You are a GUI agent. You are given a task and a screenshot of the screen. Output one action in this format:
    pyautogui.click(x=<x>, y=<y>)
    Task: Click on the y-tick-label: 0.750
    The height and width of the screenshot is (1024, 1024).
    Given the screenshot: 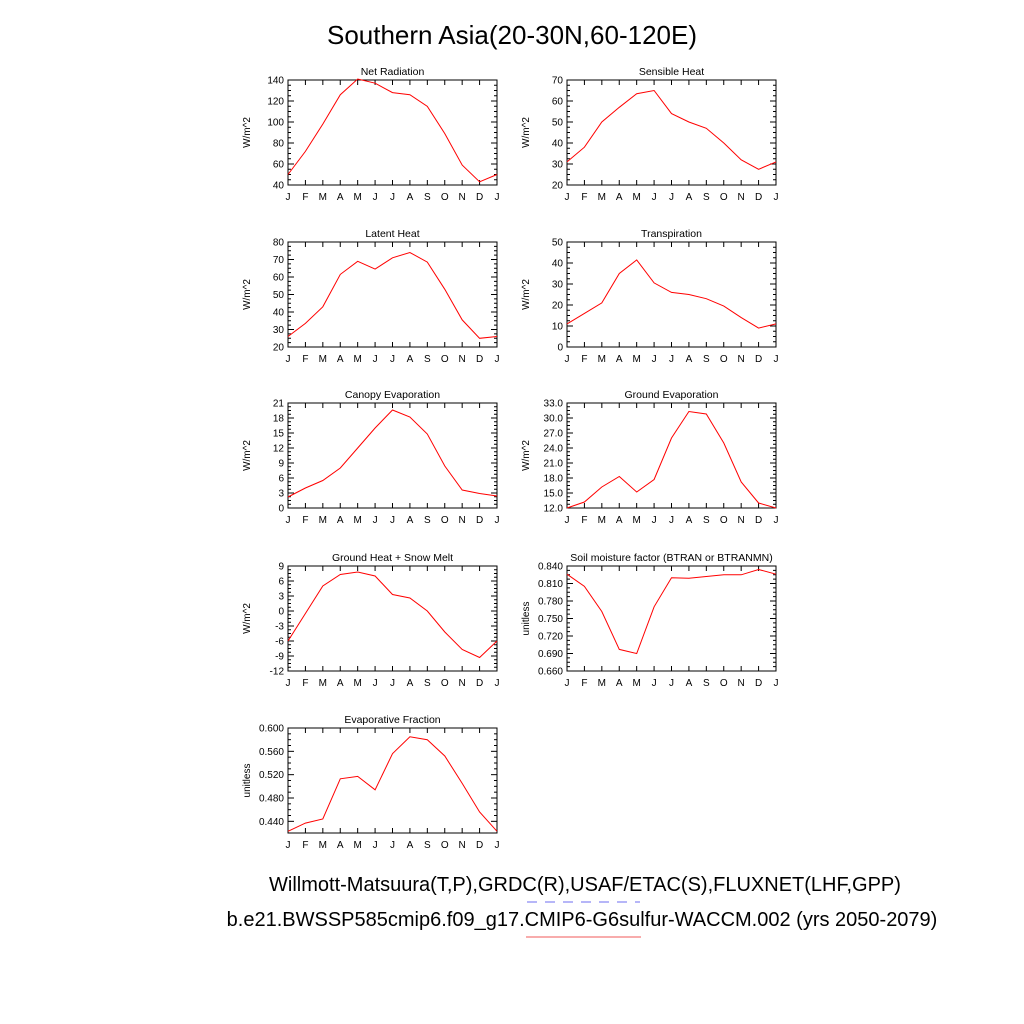 What is the action you would take?
    pyautogui.click(x=550, y=619)
    